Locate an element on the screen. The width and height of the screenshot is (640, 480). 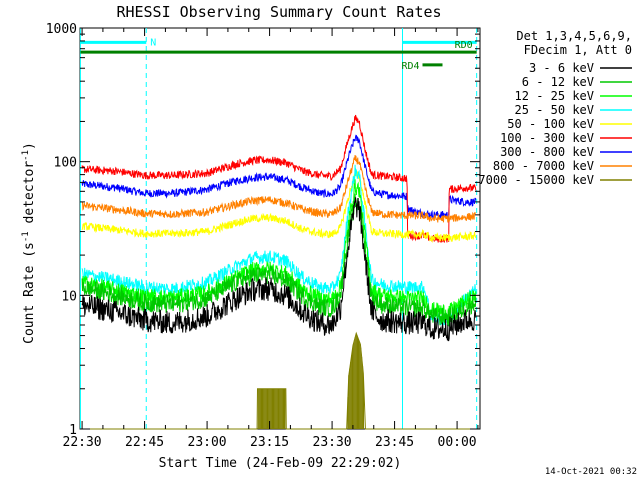
legend-label-6: 300 - 800 keV is located at coordinates (547, 152).